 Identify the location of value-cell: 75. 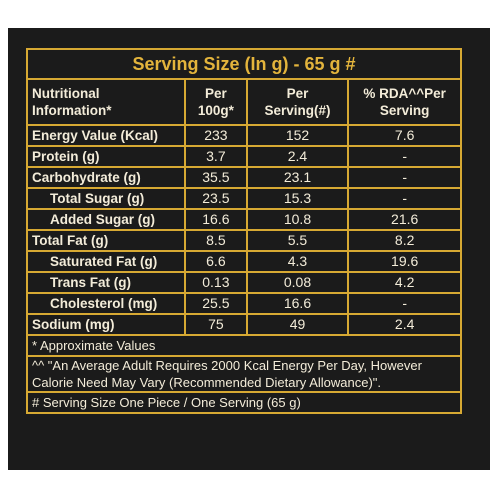
(216, 324).